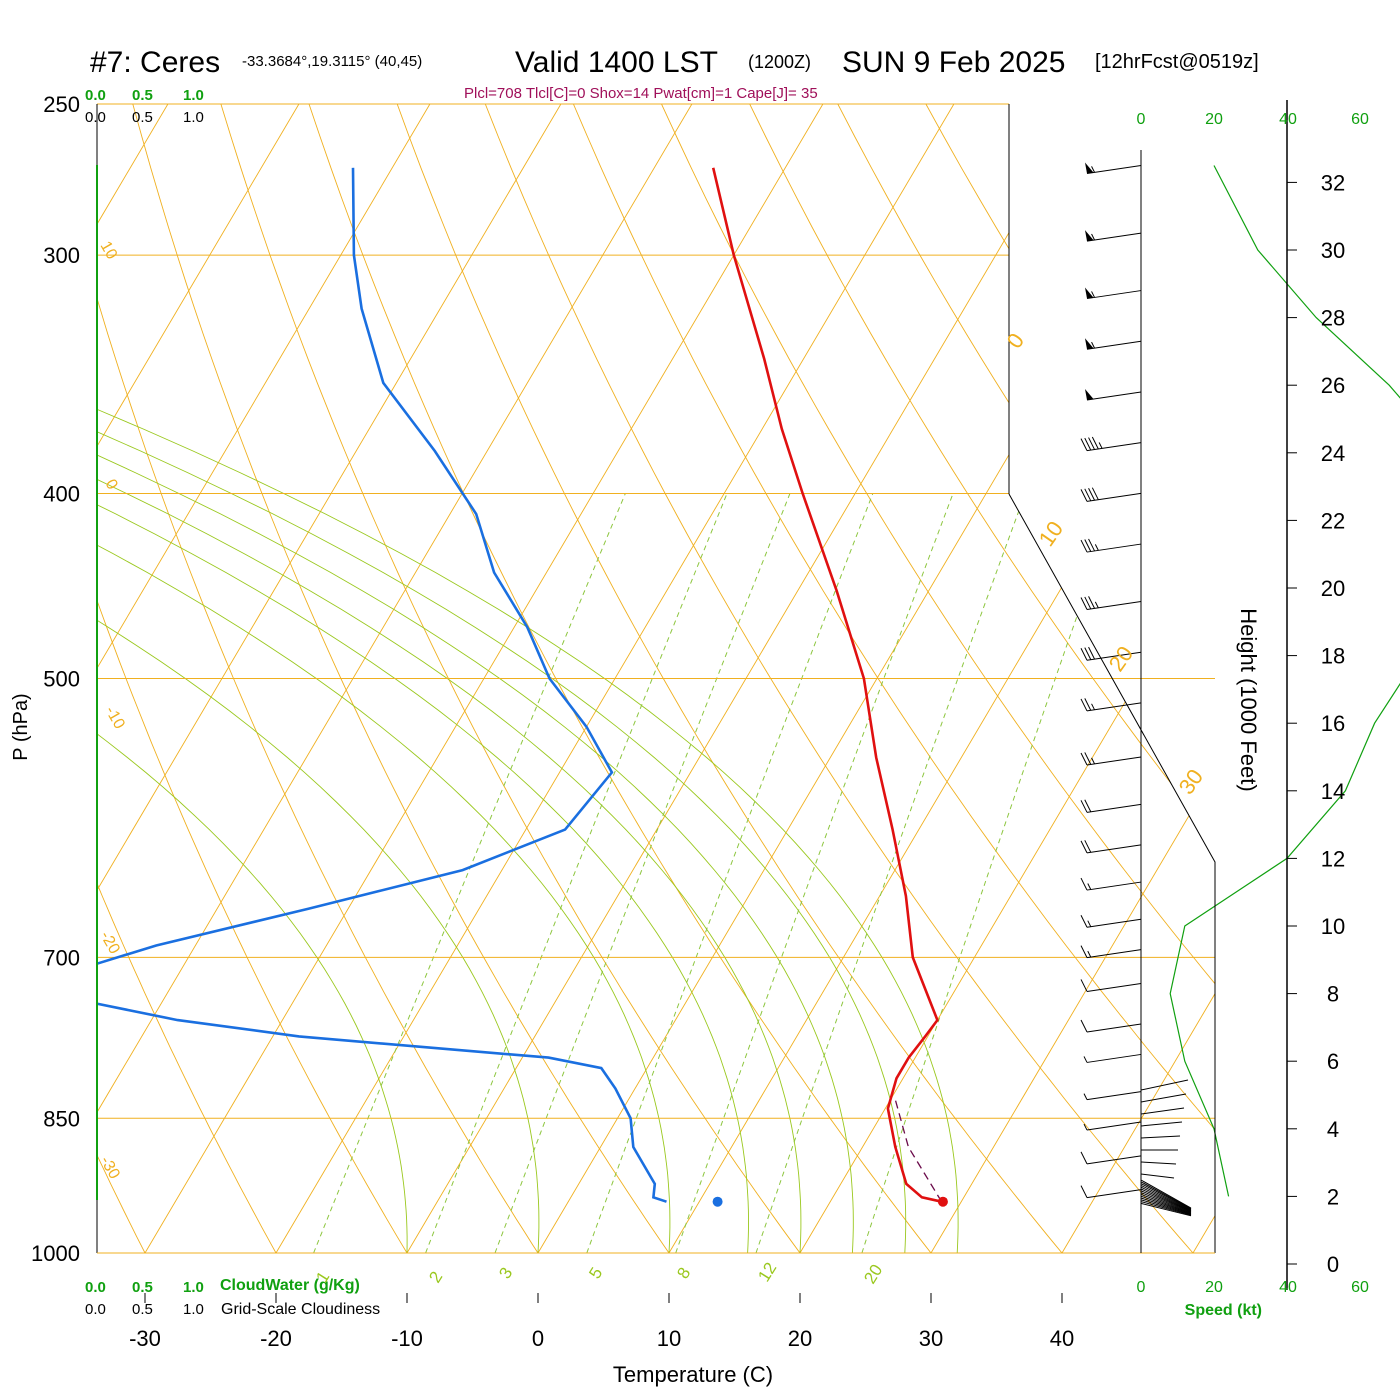 The image size is (1400, 1400). Describe the element at coordinates (873, 1274) in the screenshot. I see `mixing-ratio-label: 20` at that location.